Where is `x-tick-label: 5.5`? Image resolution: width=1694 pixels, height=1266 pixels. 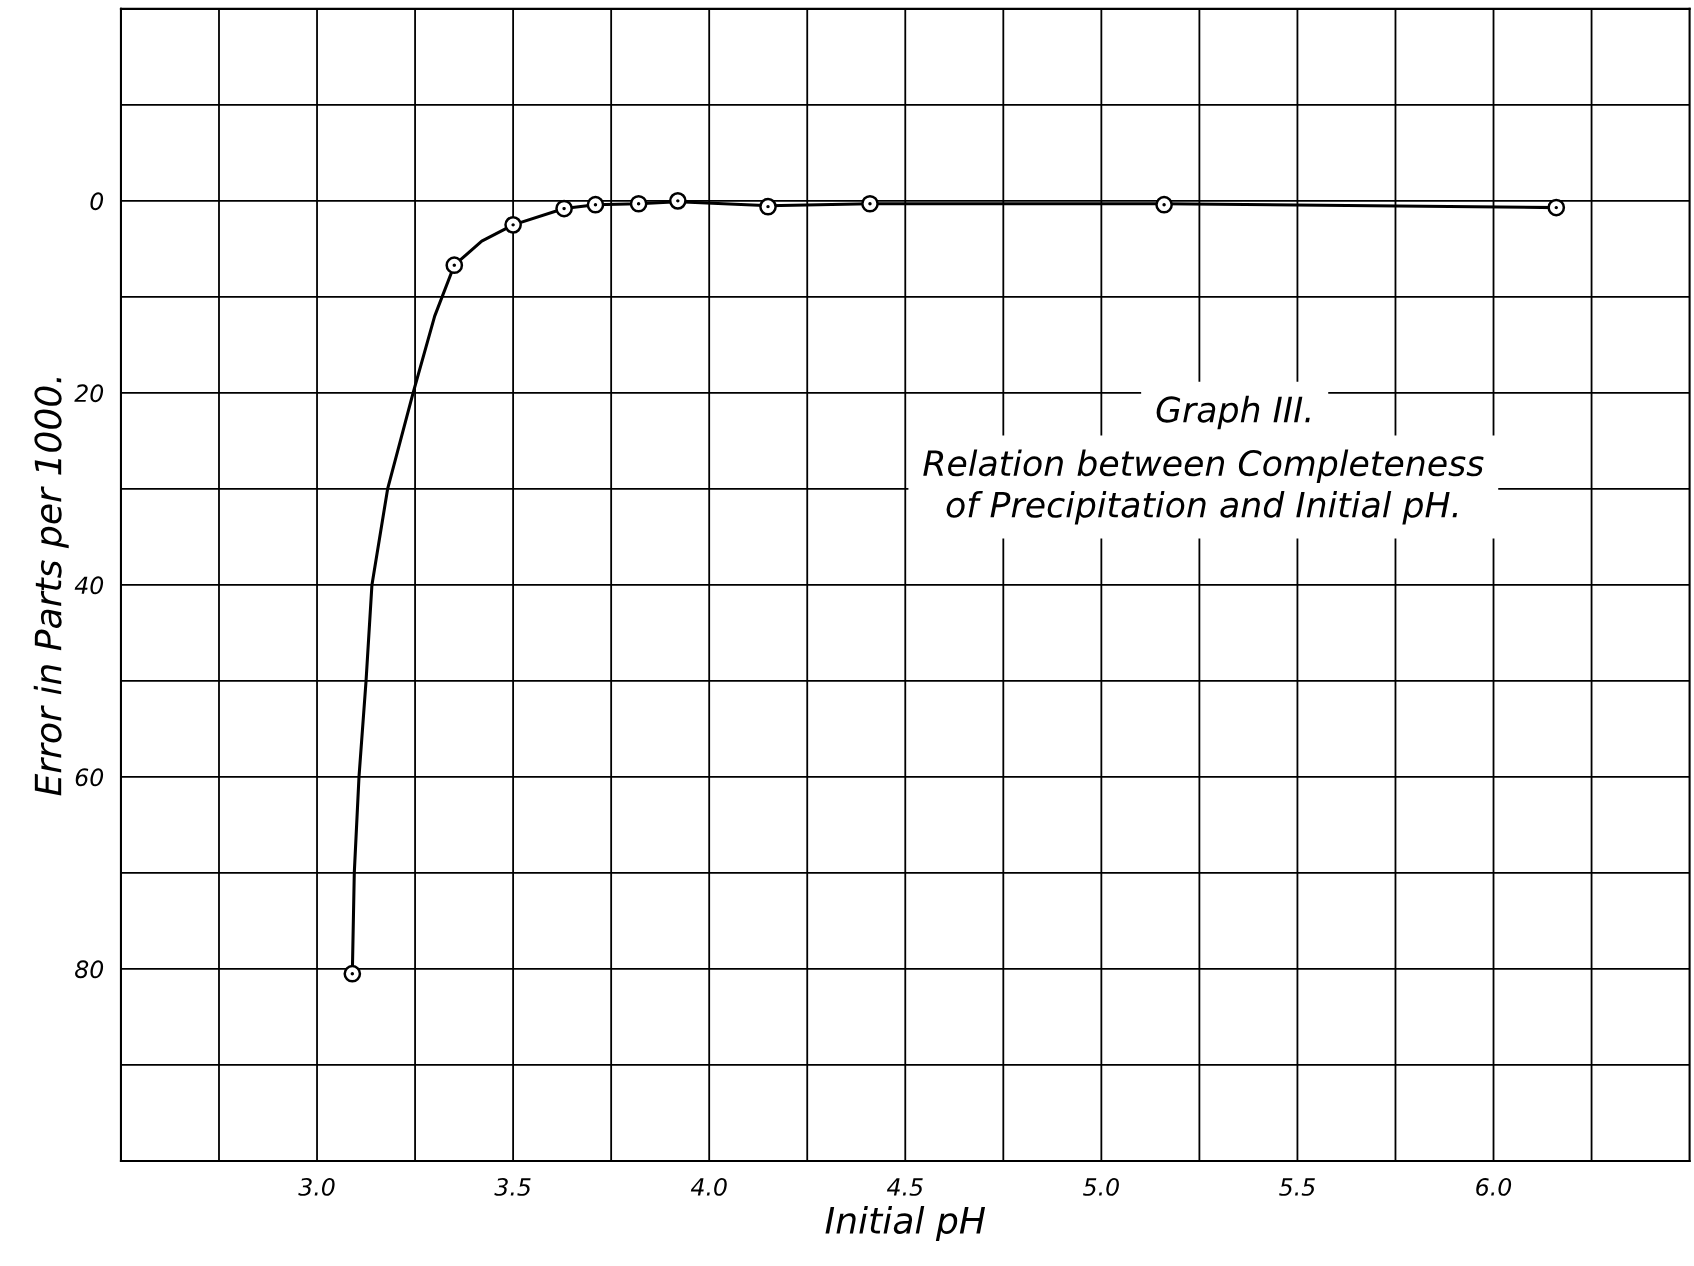 x-tick-label: 5.5 is located at coordinates (1297, 1187).